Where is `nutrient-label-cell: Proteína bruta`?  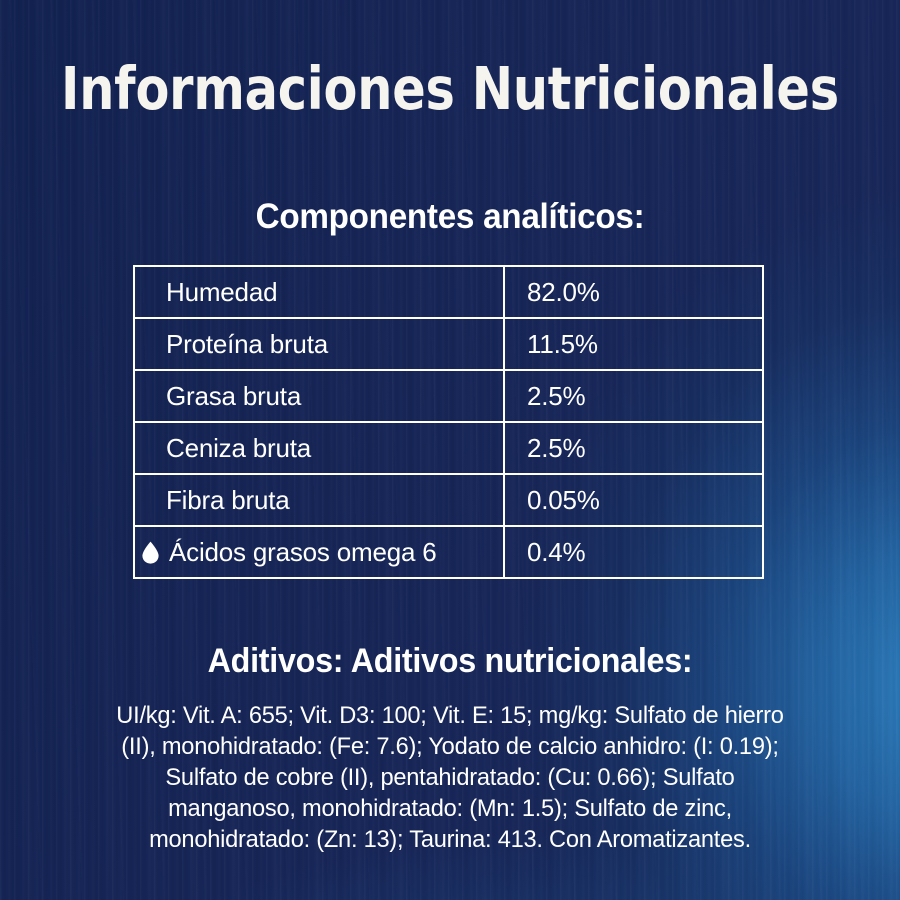 nutrient-label-cell: Proteína bruta is located at coordinates (319, 344).